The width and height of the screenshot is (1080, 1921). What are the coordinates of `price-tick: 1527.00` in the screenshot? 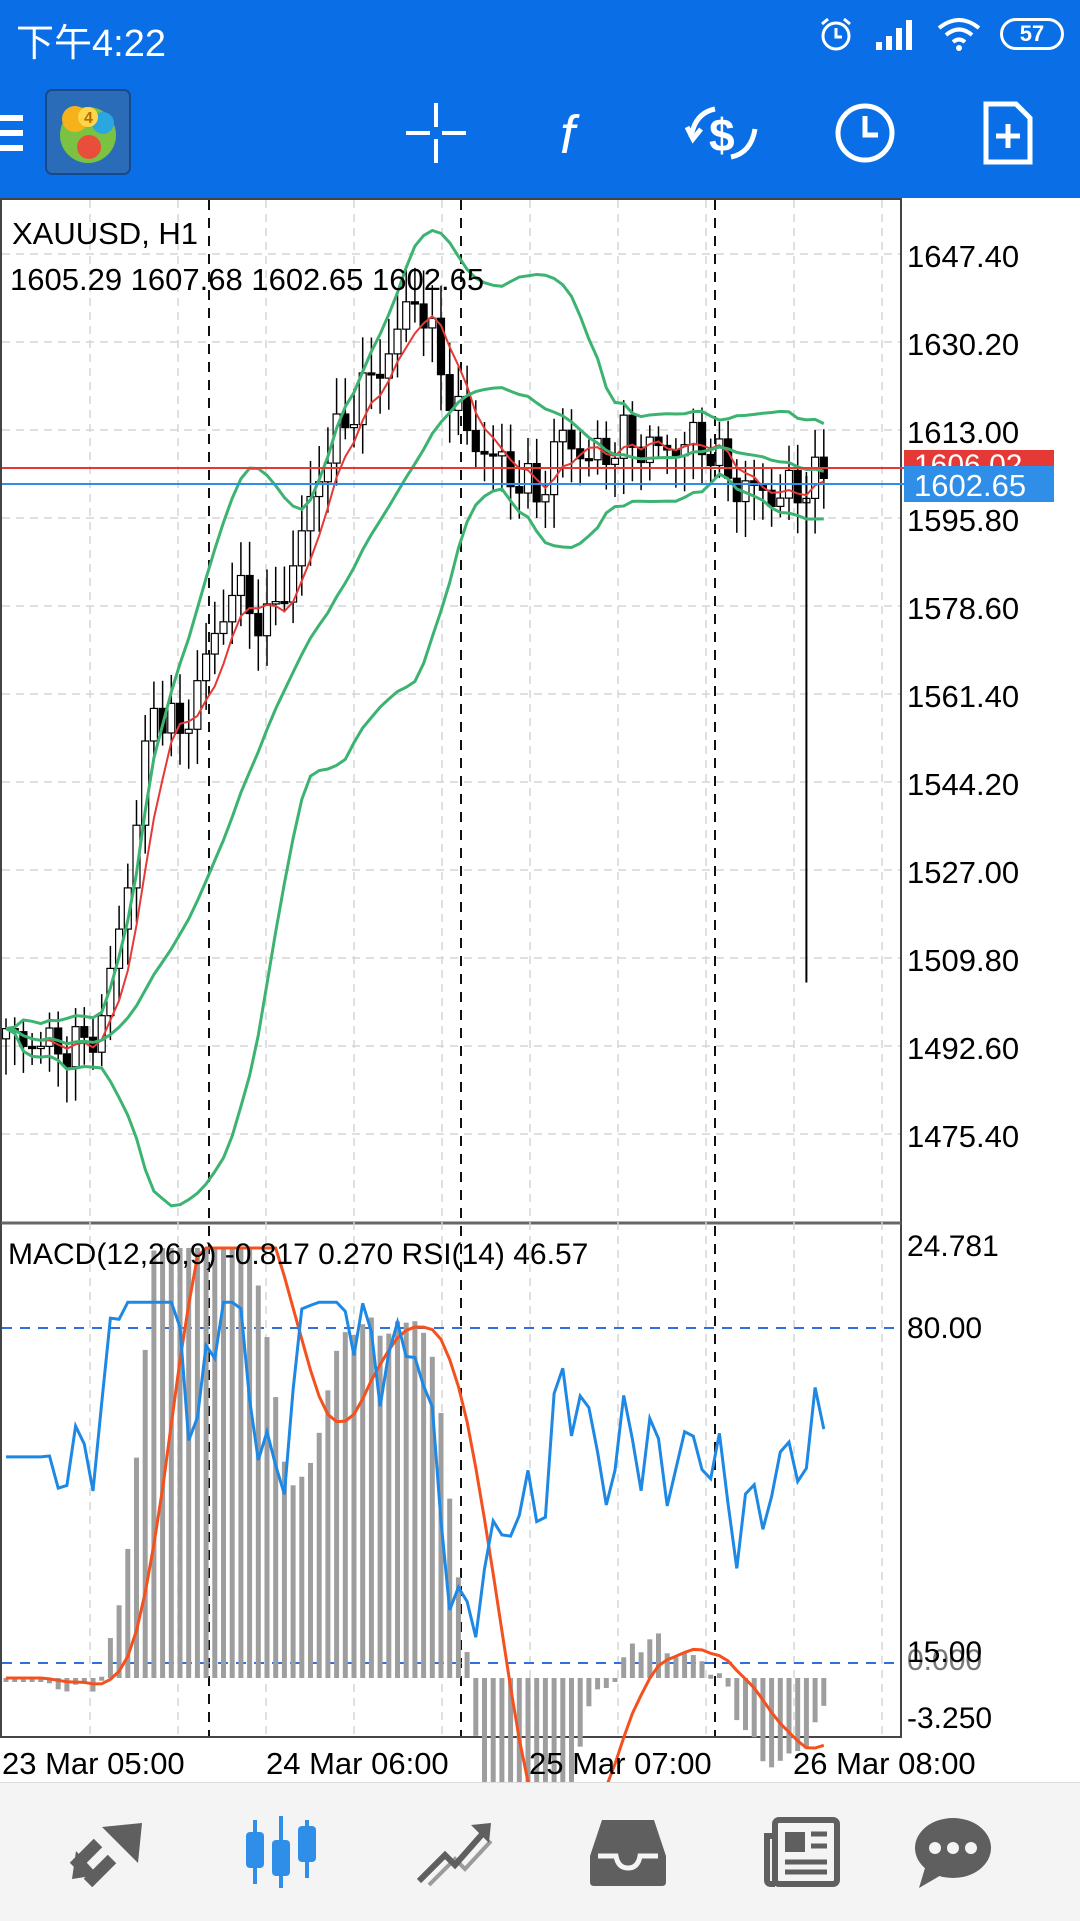 It's located at (963, 872).